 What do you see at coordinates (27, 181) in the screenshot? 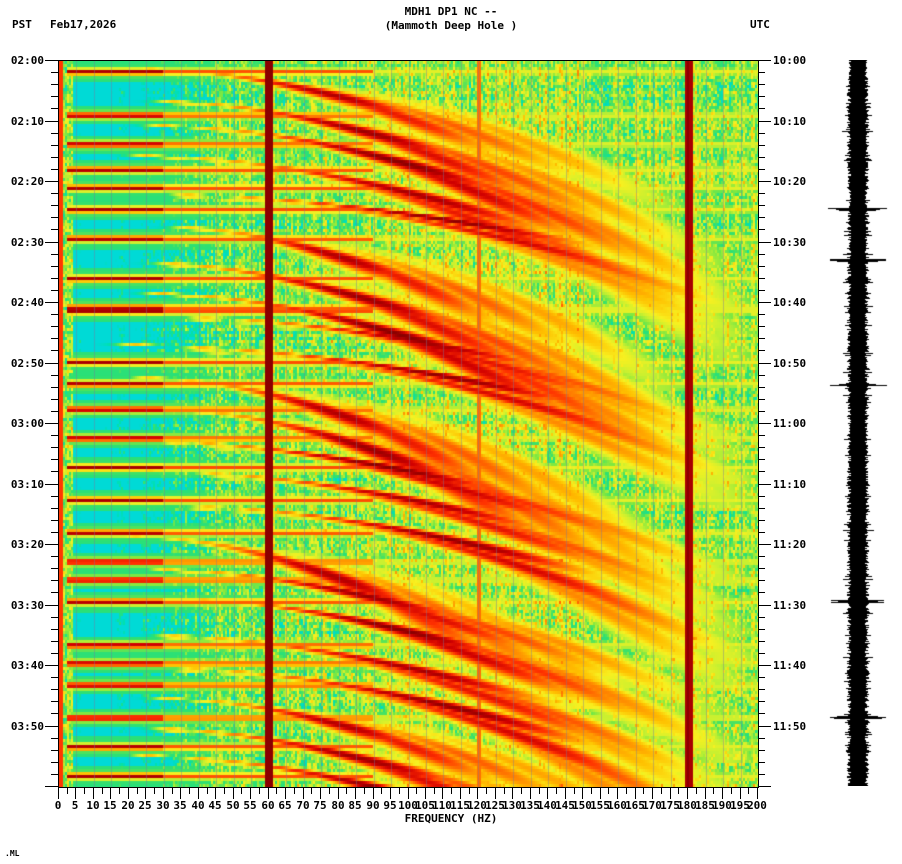
I see `time-label-pst: 02:20` at bounding box center [27, 181].